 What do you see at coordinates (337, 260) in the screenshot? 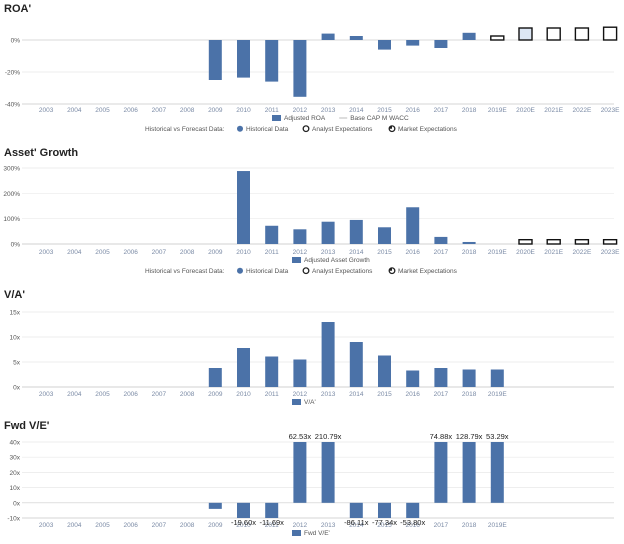
I see `legend-label: Adjusted Asset Growth` at bounding box center [337, 260].